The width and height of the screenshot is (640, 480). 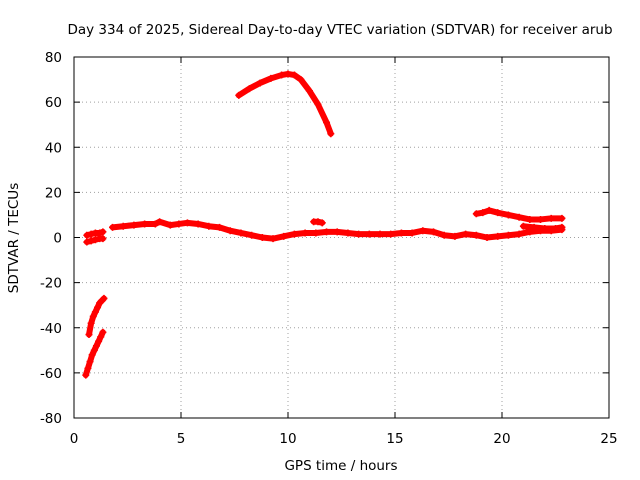 I want to click on y-tick-label: 0, so click(x=57, y=239).